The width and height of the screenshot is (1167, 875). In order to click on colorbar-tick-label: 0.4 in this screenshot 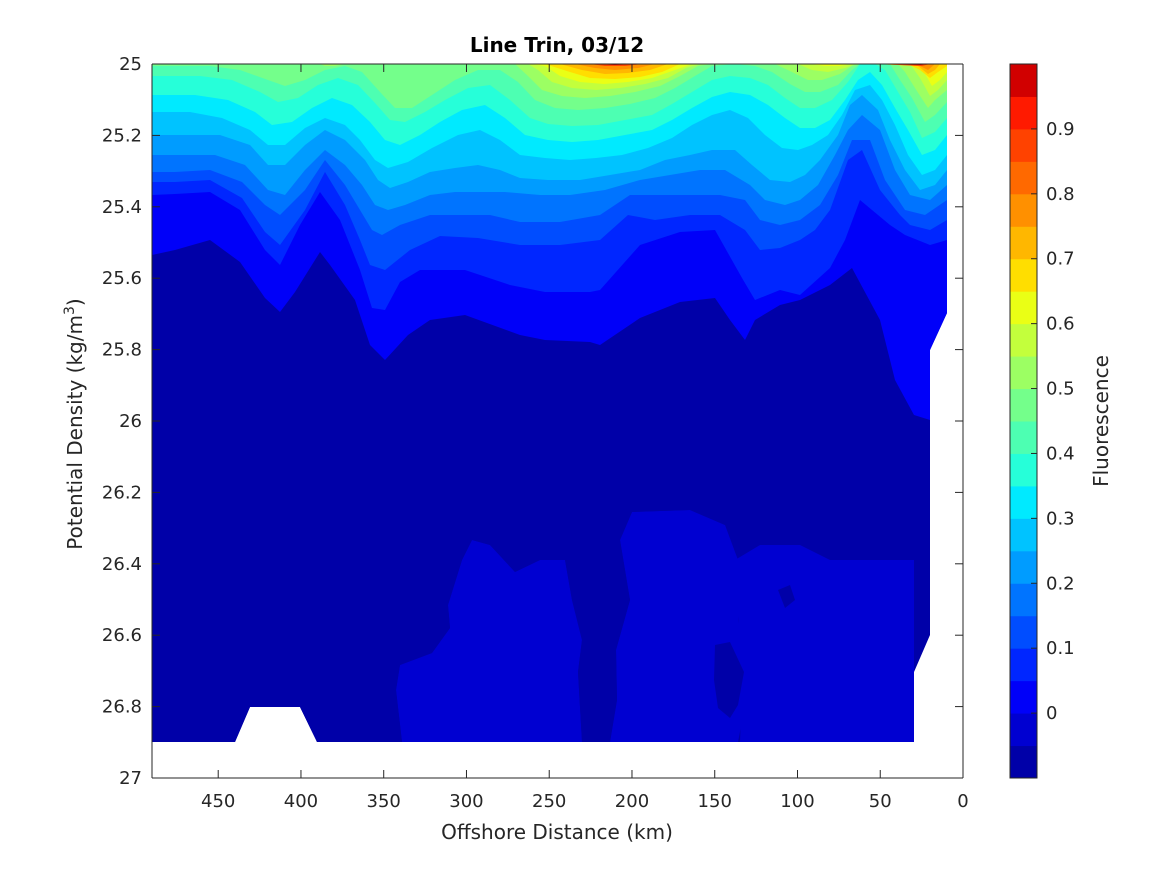, I will do `click(1060, 453)`.